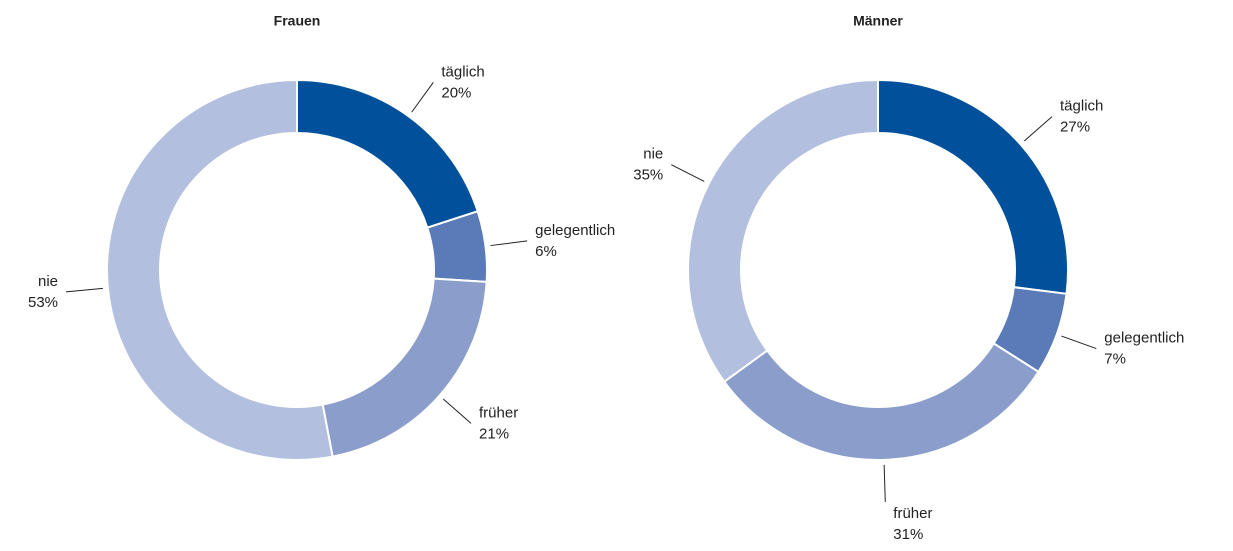 The height and width of the screenshot is (551, 1233). What do you see at coordinates (648, 175) in the screenshot?
I see `value-label: 35%` at bounding box center [648, 175].